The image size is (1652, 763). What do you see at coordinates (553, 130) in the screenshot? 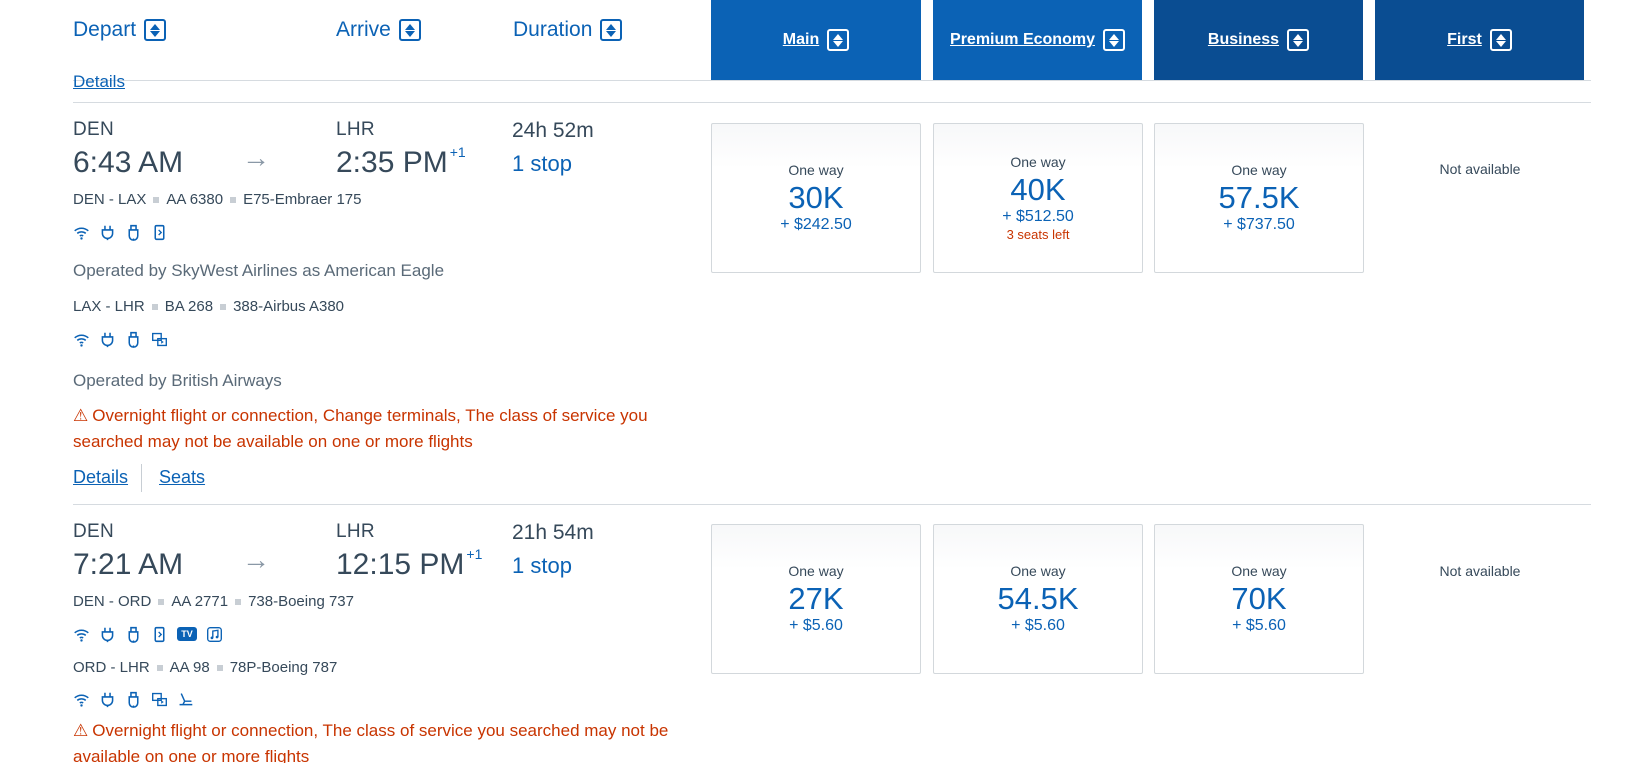
I see `duration: 24h 52m` at bounding box center [553, 130].